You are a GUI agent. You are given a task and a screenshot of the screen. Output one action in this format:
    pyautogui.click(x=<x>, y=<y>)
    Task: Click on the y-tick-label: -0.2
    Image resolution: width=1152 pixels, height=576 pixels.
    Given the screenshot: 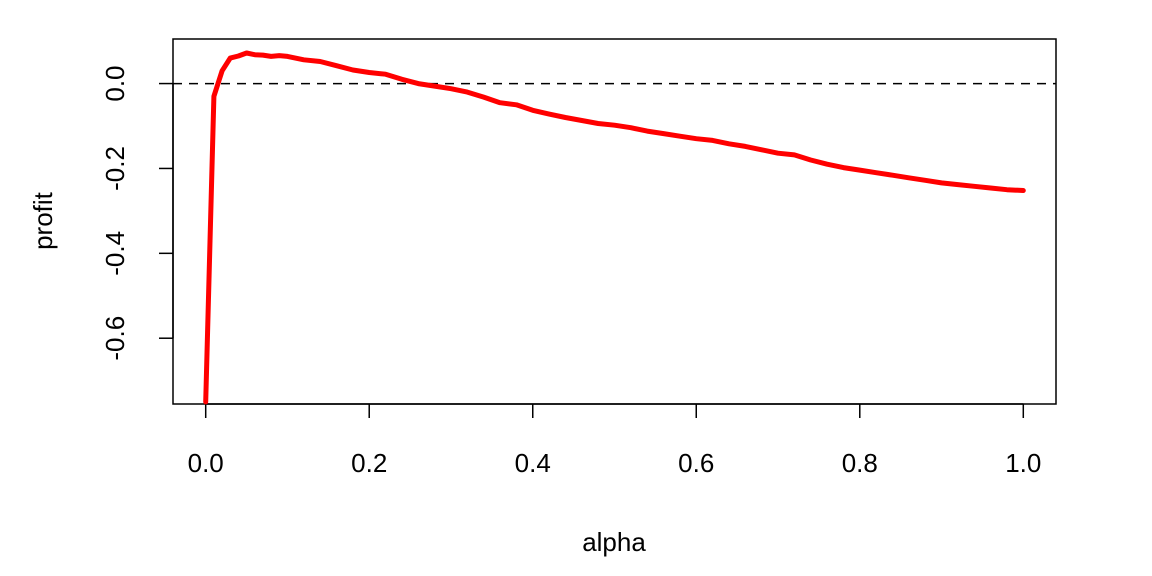 What is the action you would take?
    pyautogui.click(x=115, y=168)
    